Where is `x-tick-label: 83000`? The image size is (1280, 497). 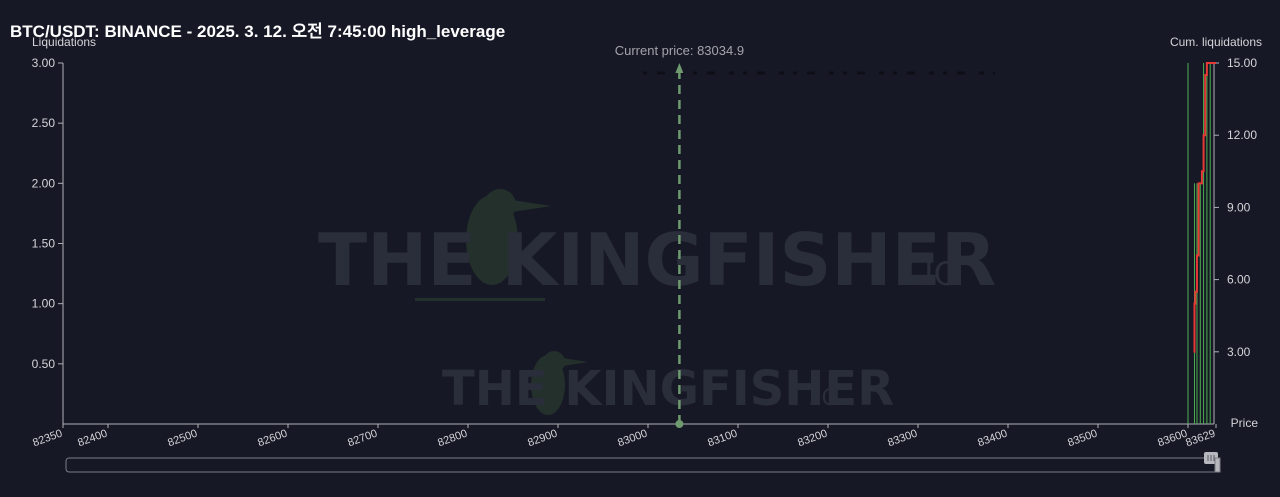 x-tick-label: 83000 is located at coordinates (632, 439).